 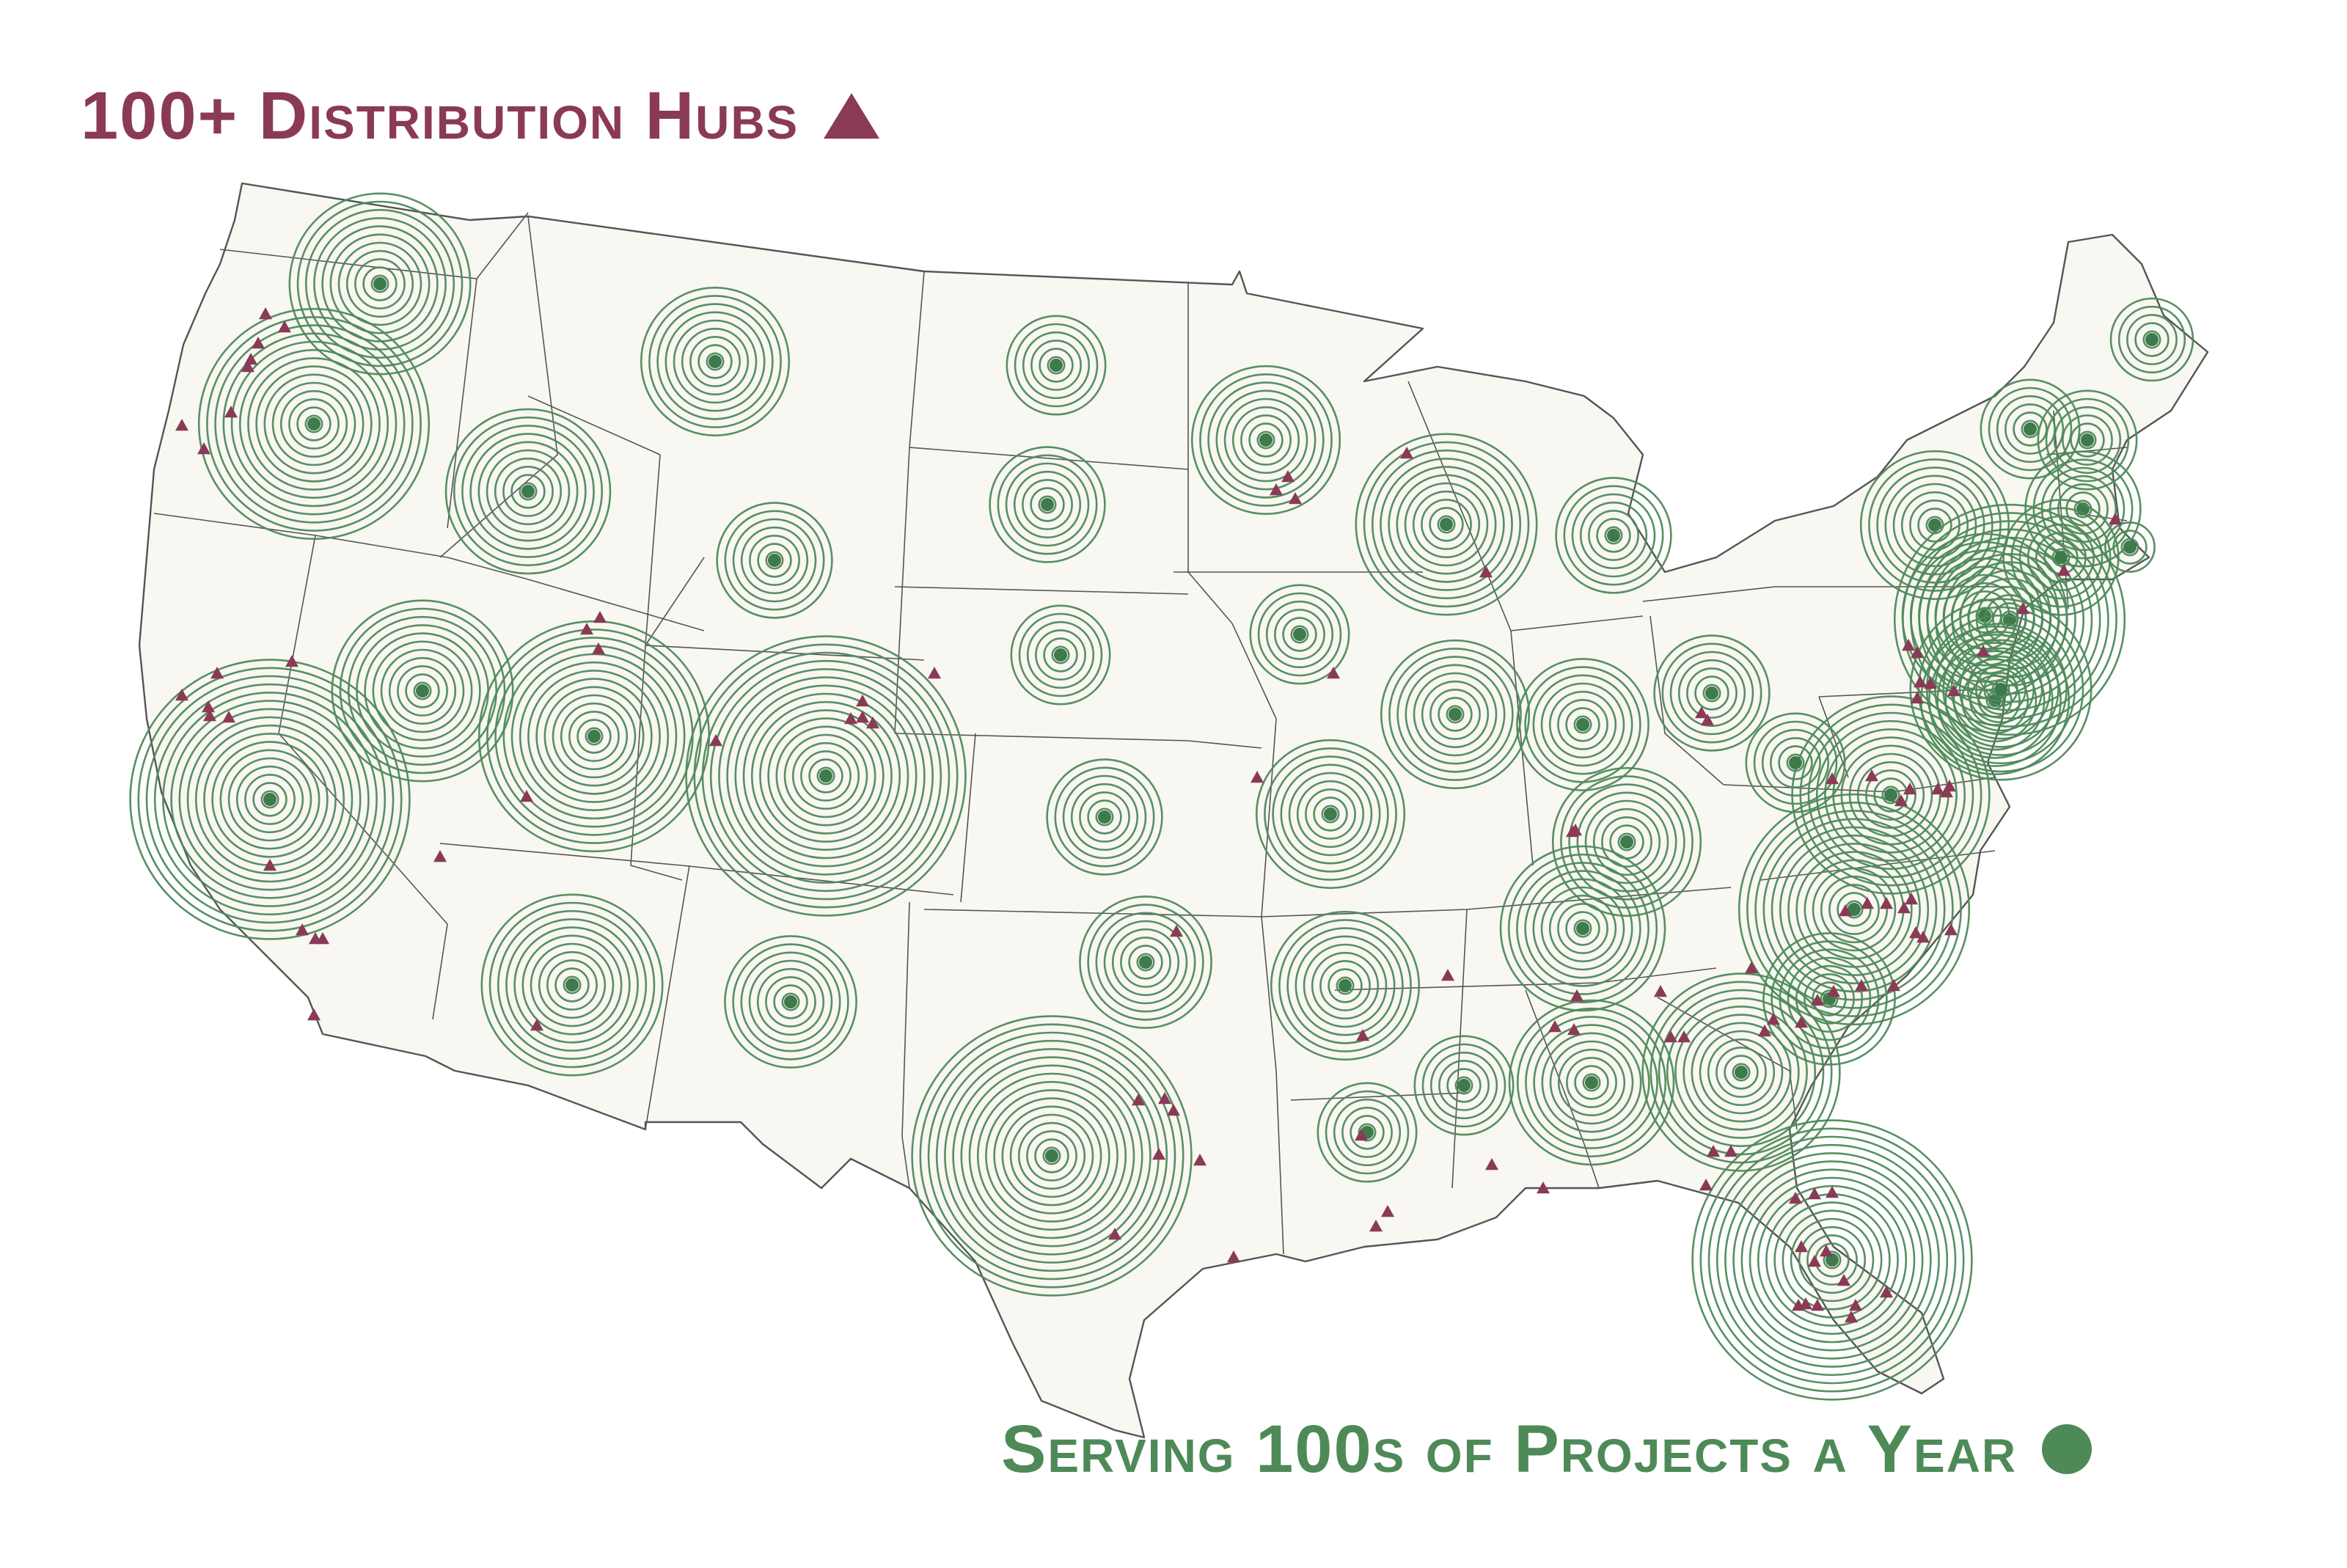 What do you see at coordinates (1509, 1449) in the screenshot?
I see `projects-legend-label: Serving 100s of Projects a Year` at bounding box center [1509, 1449].